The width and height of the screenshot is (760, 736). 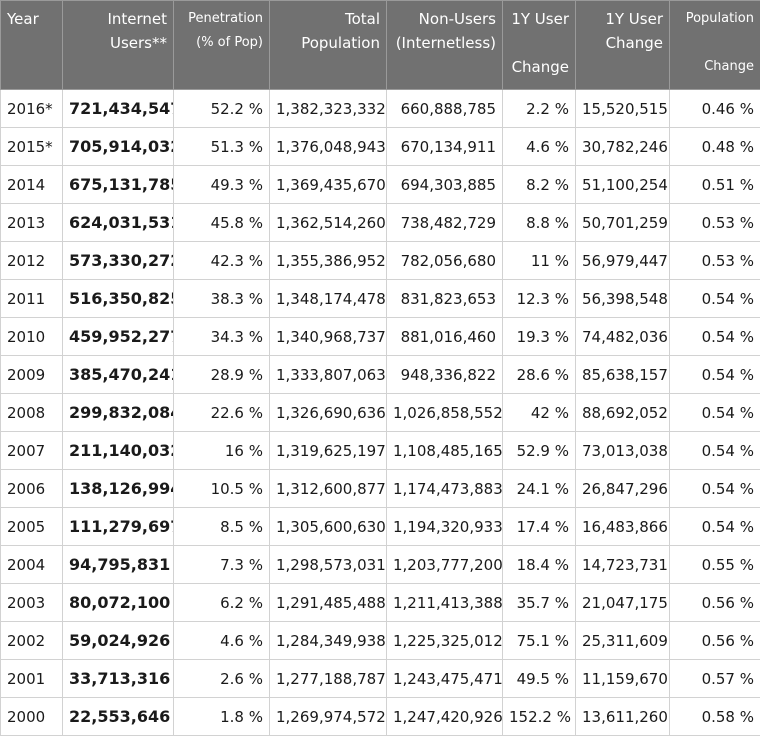 I want to click on cell-year: 2016*, so click(x=32, y=109).